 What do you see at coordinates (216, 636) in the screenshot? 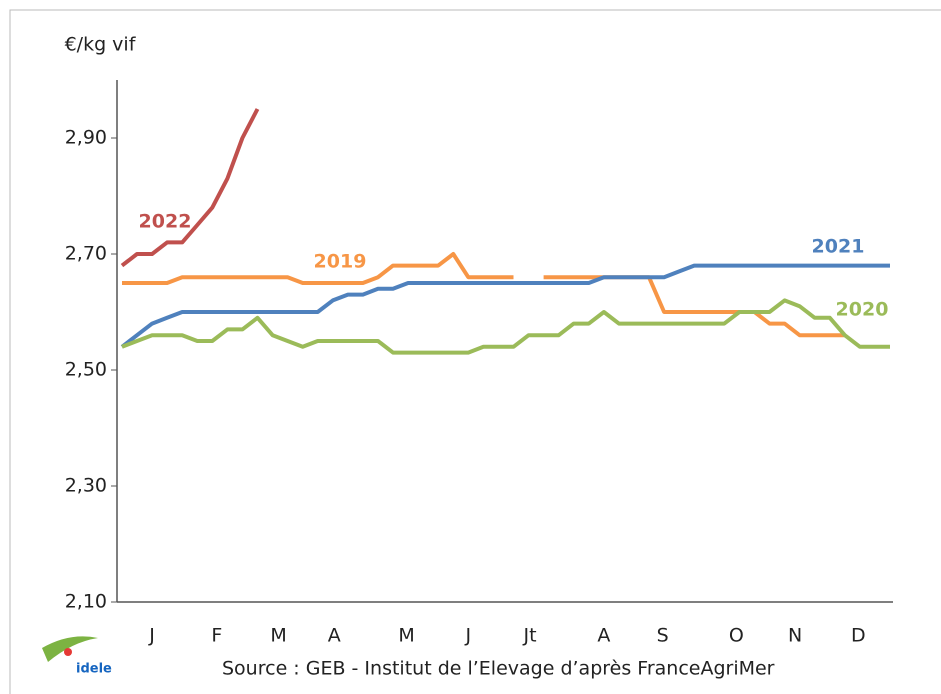
I see `x-tick-label: F` at bounding box center [216, 636].